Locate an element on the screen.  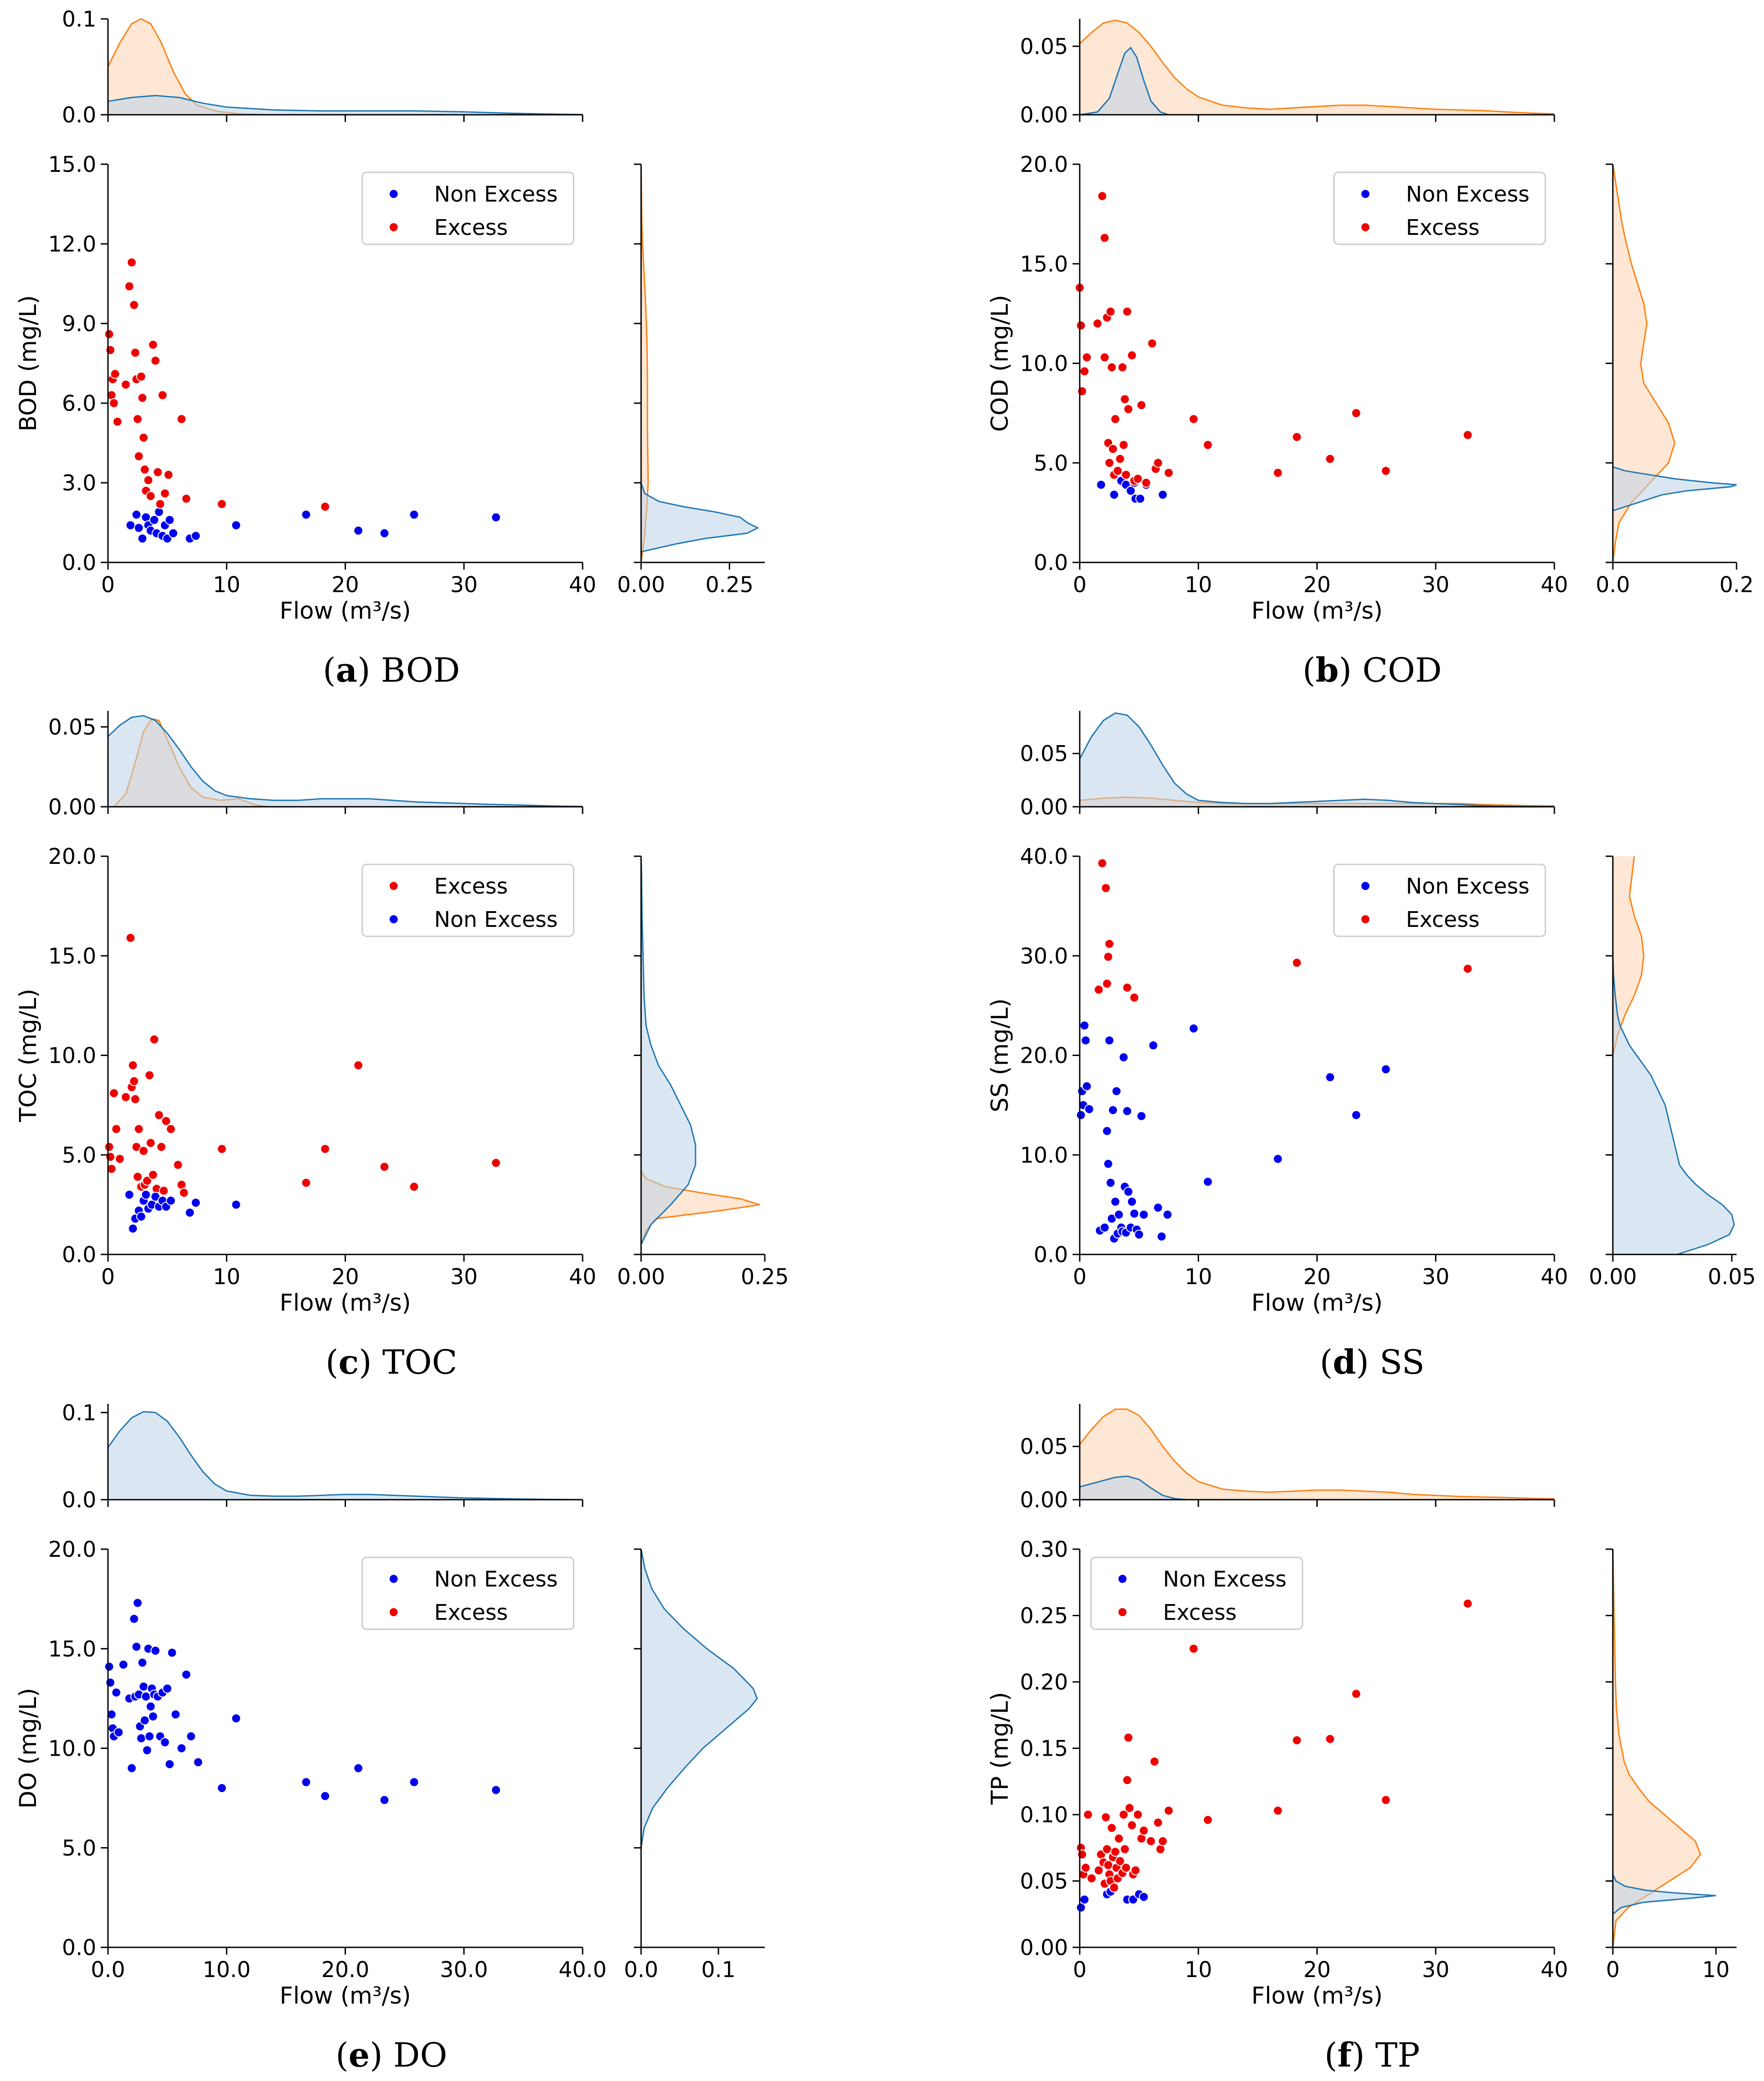
right-kde-excess-line is located at coordinates (1656, 1748).